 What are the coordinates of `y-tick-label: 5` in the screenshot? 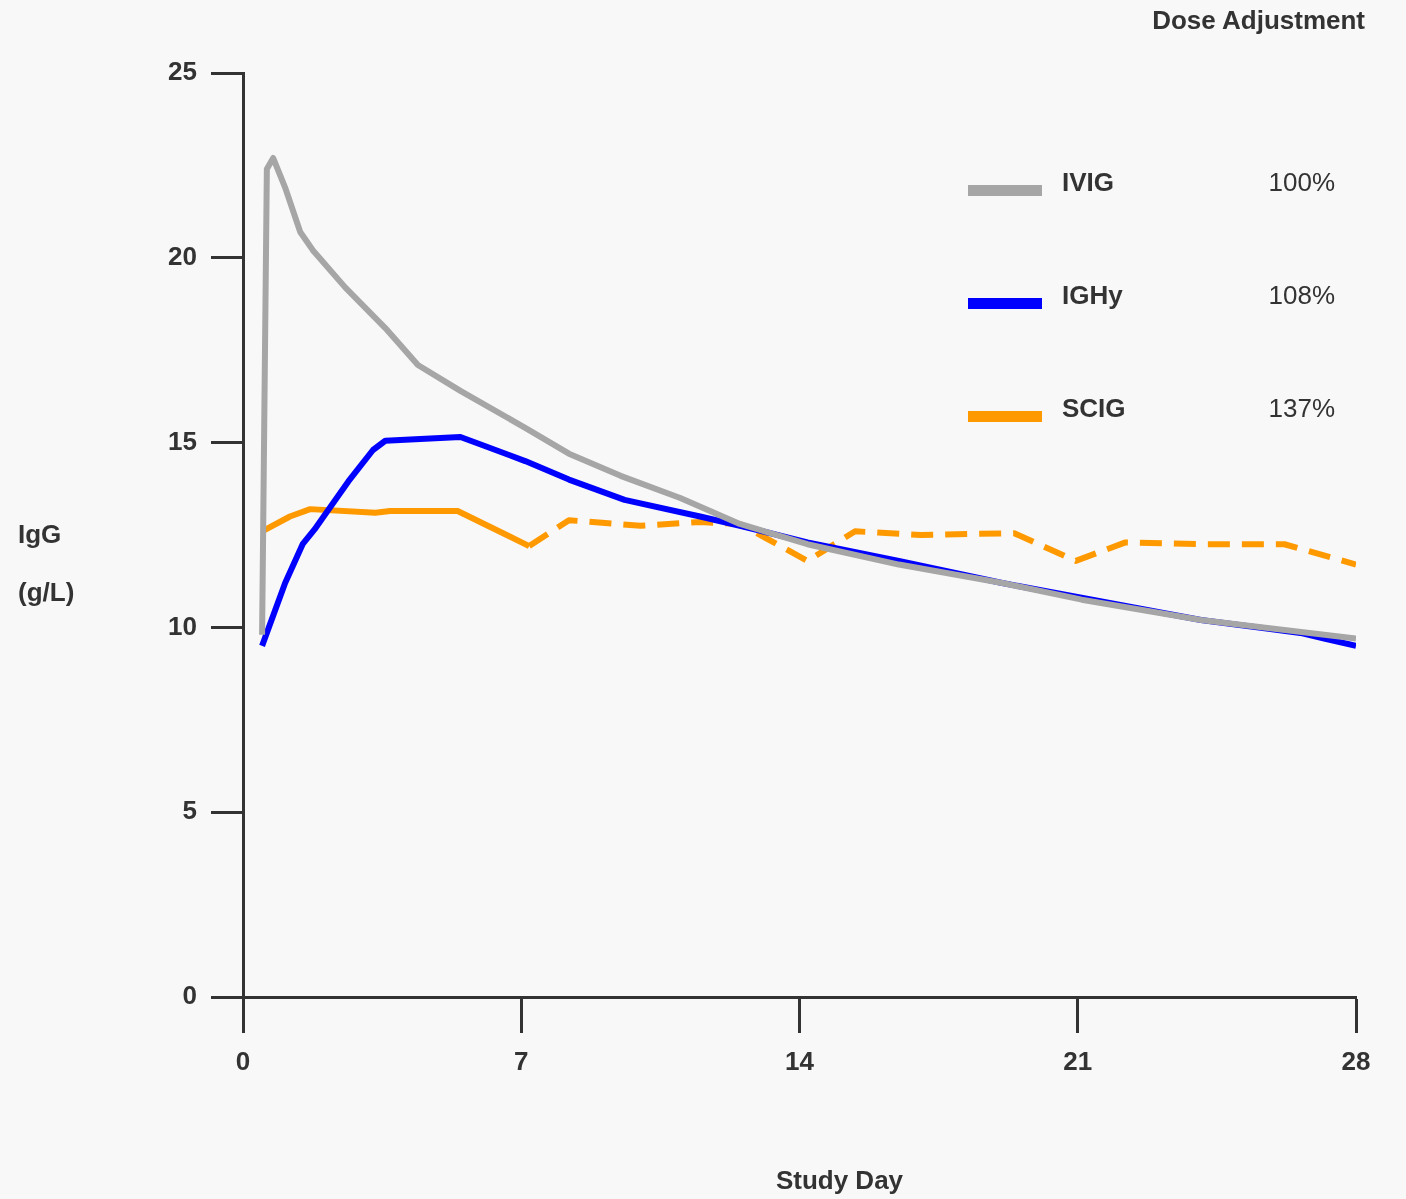 It's located at (189, 810).